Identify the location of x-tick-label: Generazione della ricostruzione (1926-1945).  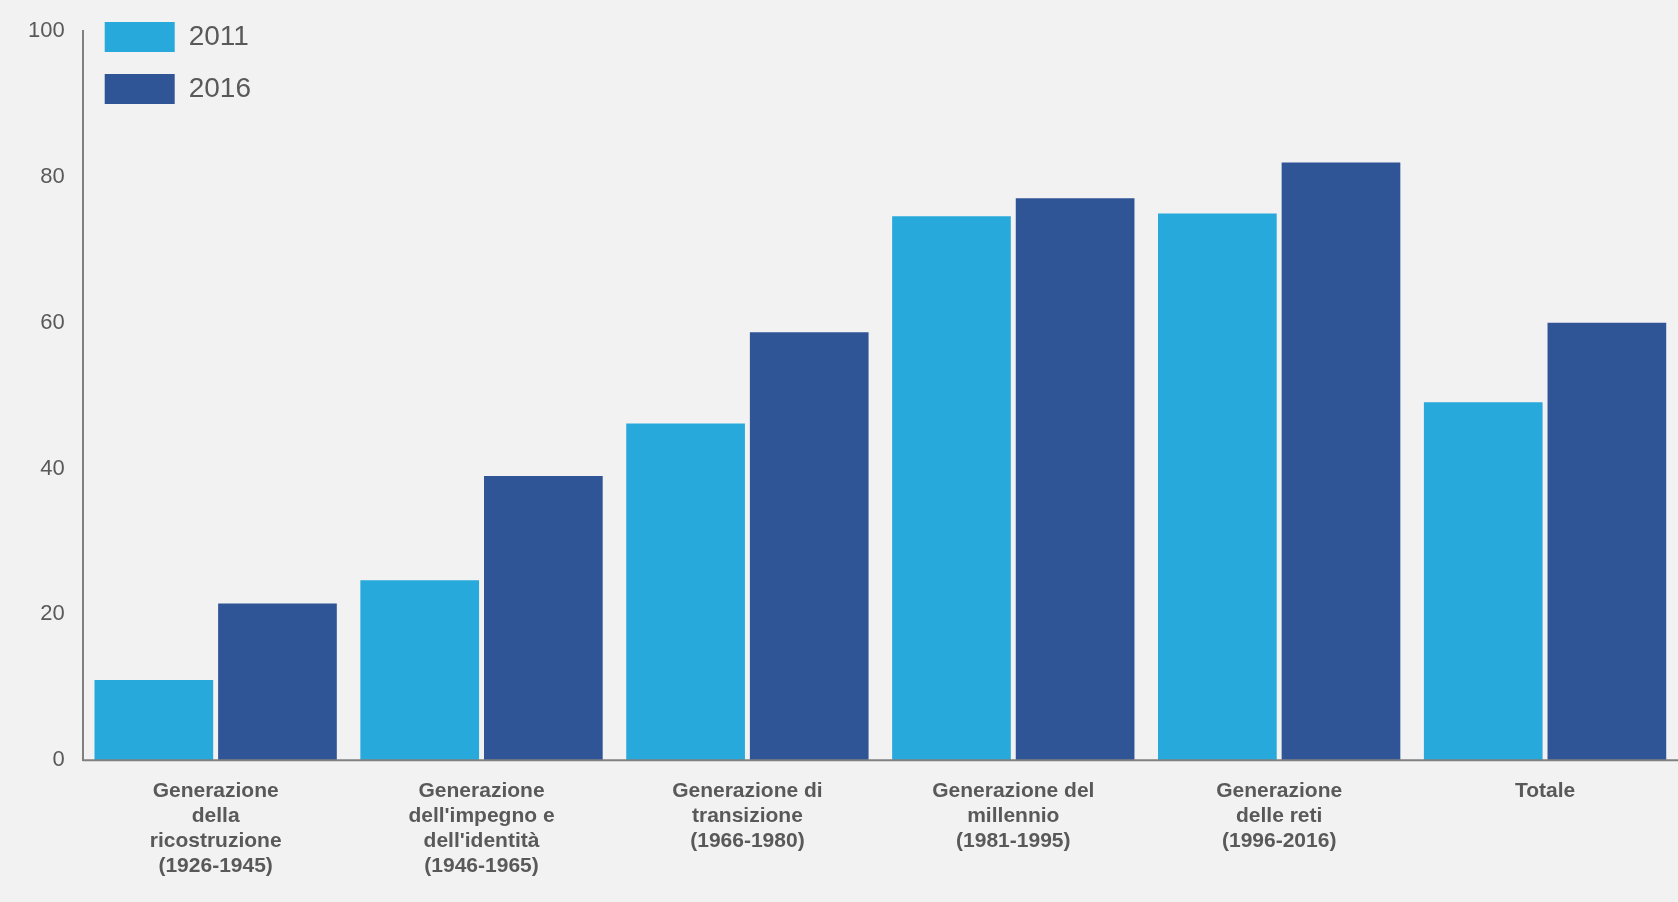
(215, 827).